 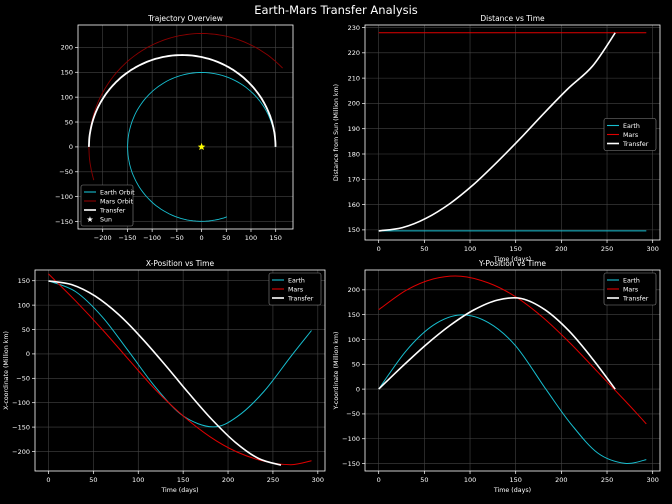 I want to click on y-tick-label: 170, so click(x=354, y=180).